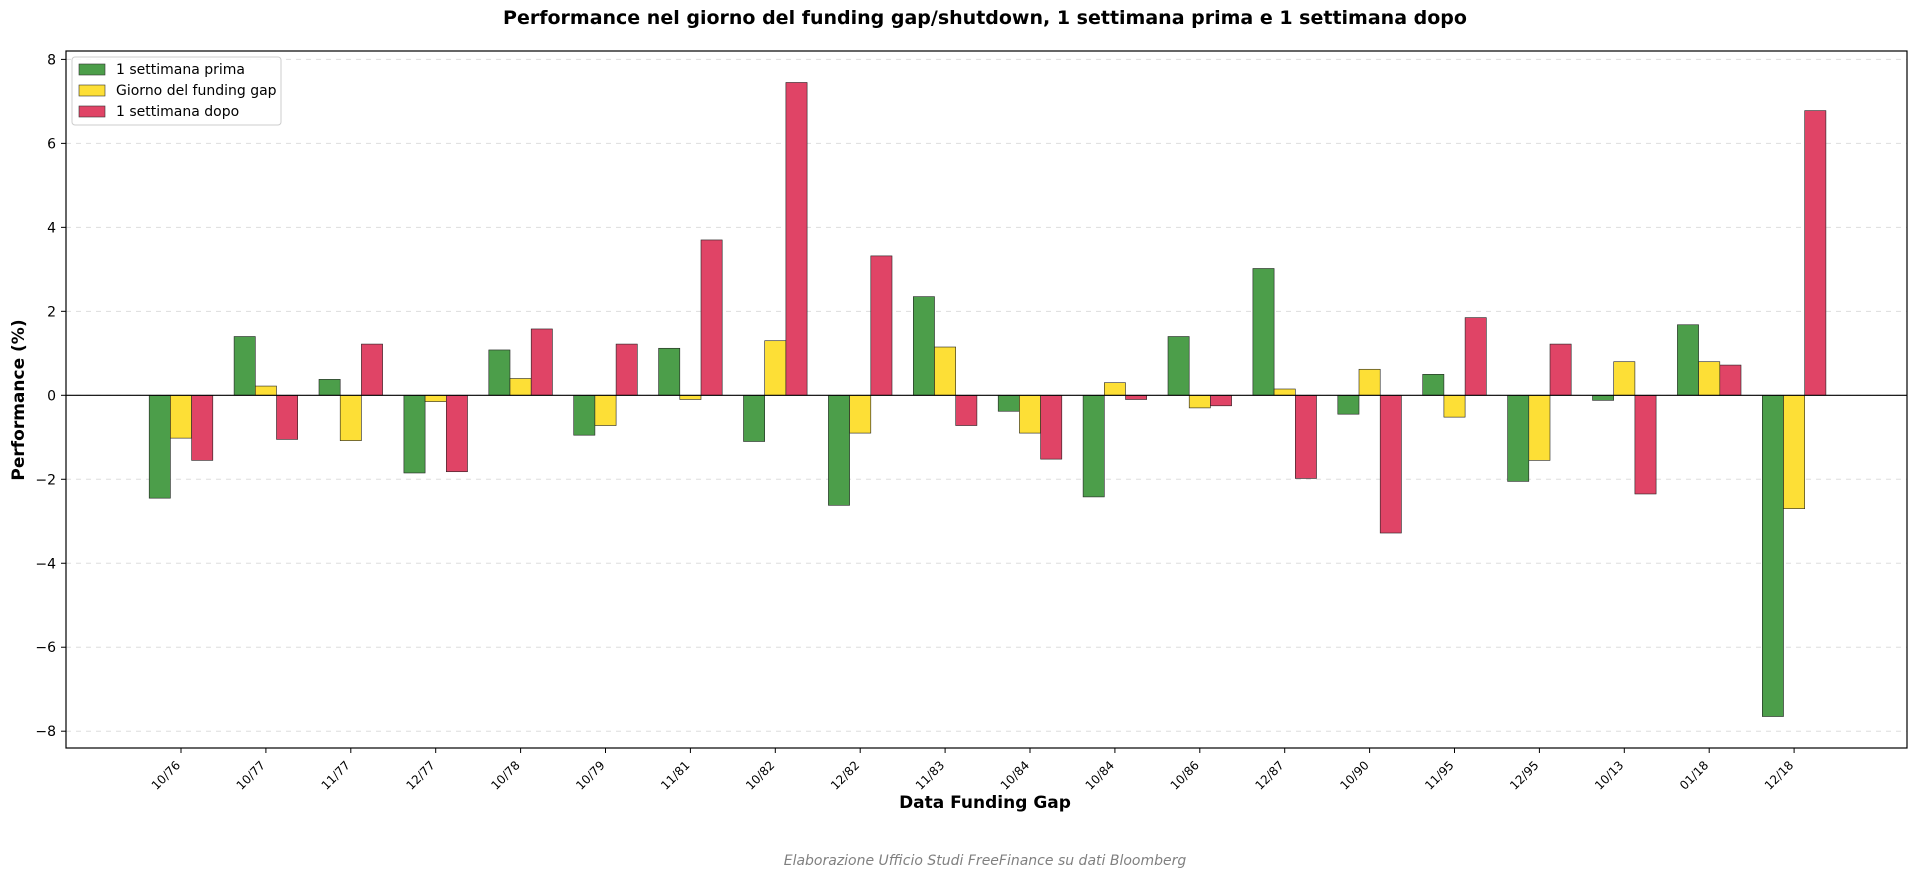 This screenshot has width=1920, height=881. I want to click on x-tick-label: 12/18, so click(1779, 775).